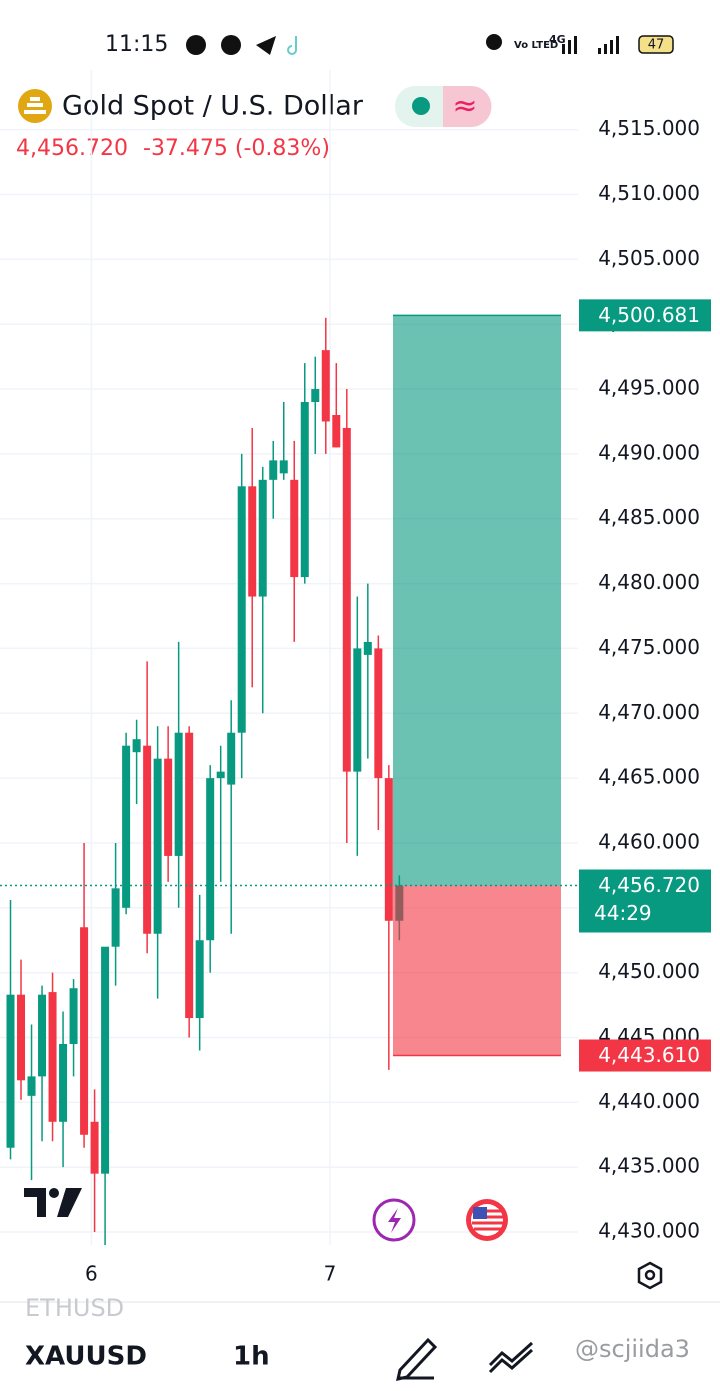 This screenshot has width=720, height=1391. What do you see at coordinates (649, 777) in the screenshot?
I see `y-tick-label: 4,465.000` at bounding box center [649, 777].